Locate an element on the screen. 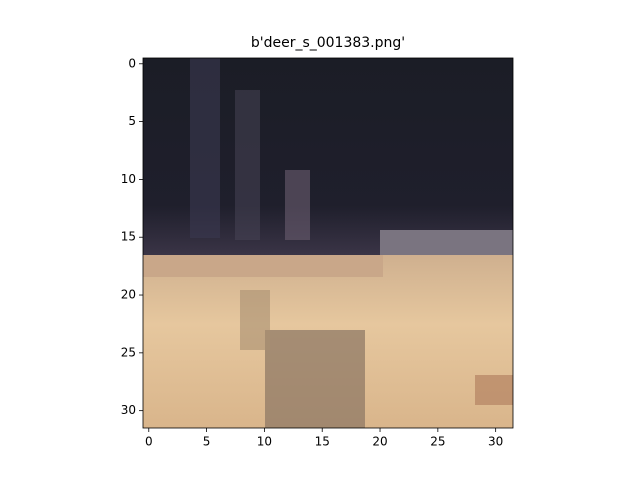 This screenshot has width=640, height=484. y-tick-label: 5 is located at coordinates (132, 121).